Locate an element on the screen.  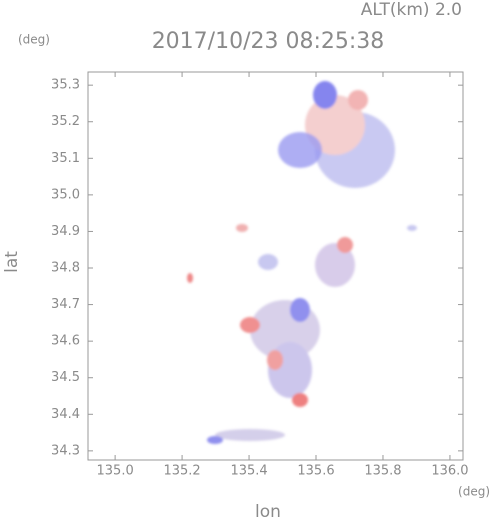
y-tick-label: 35.2 is located at coordinates (65, 121).